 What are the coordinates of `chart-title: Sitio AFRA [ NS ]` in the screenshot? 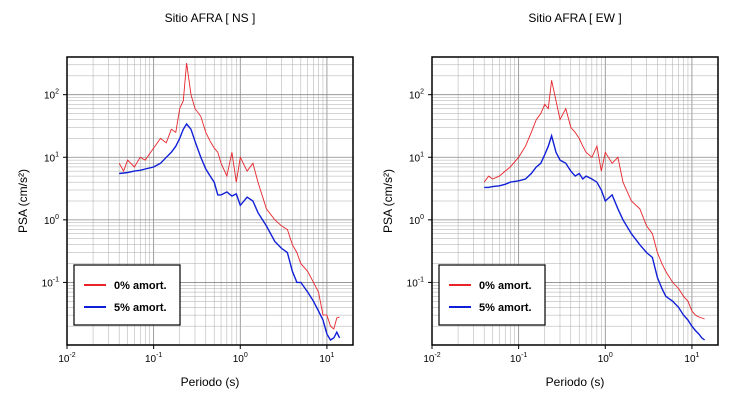 It's located at (210, 18).